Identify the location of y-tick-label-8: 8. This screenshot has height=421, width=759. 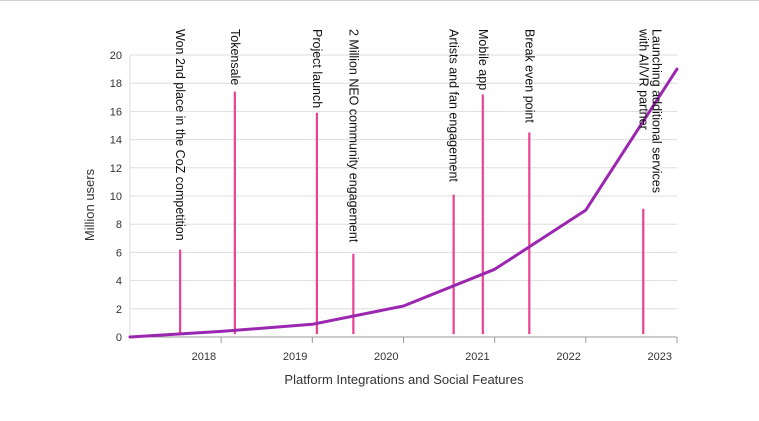
(119, 225).